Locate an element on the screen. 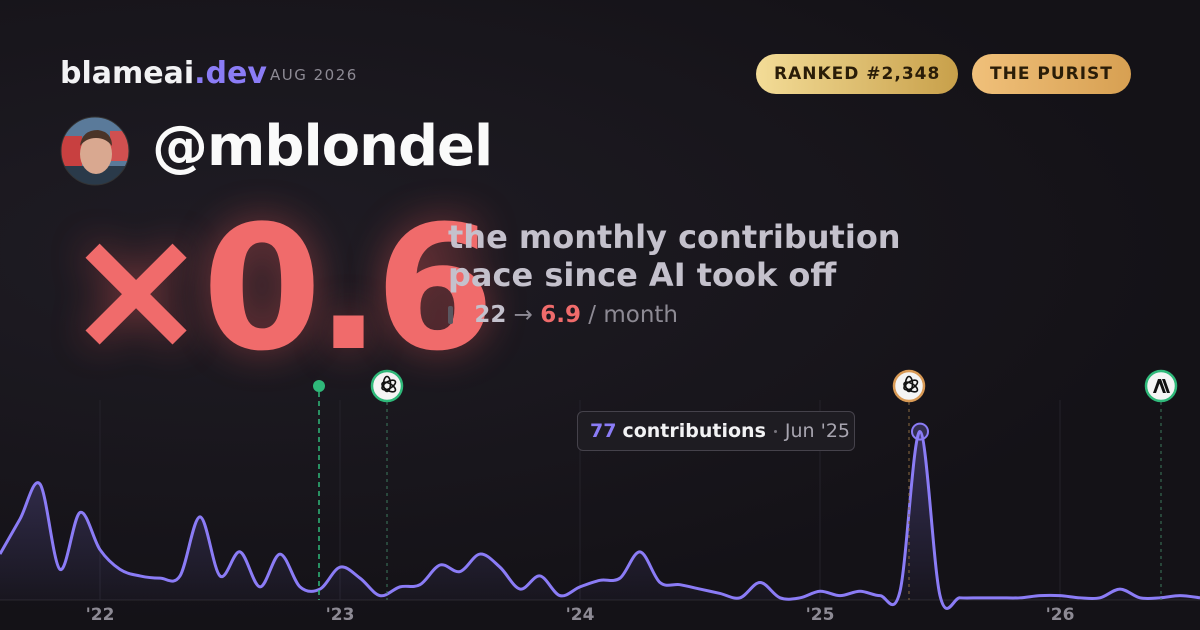 Image resolution: width=1200 pixels, height=630 pixels. brand: blameai.dev is located at coordinates (163, 73).